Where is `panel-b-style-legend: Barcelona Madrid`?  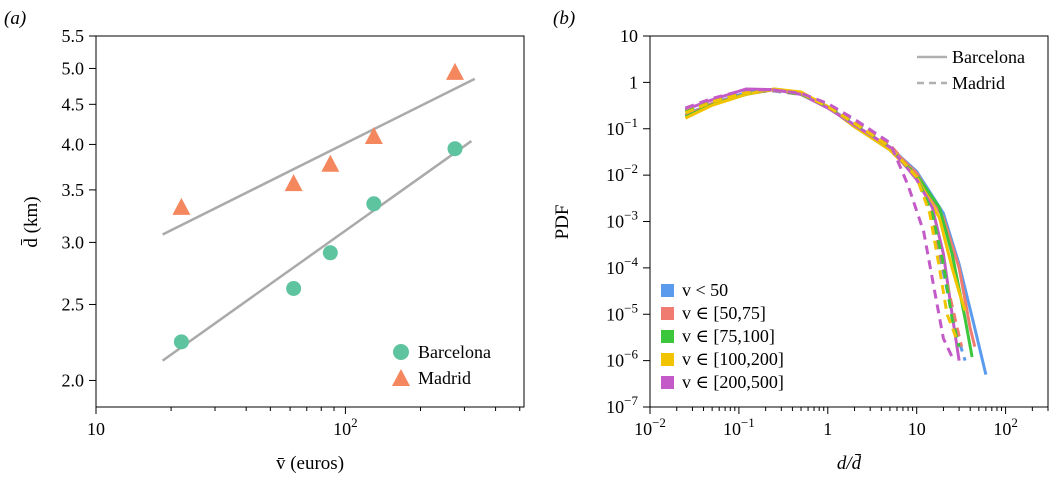 panel-b-style-legend: Barcelona Madrid is located at coordinates (971, 70).